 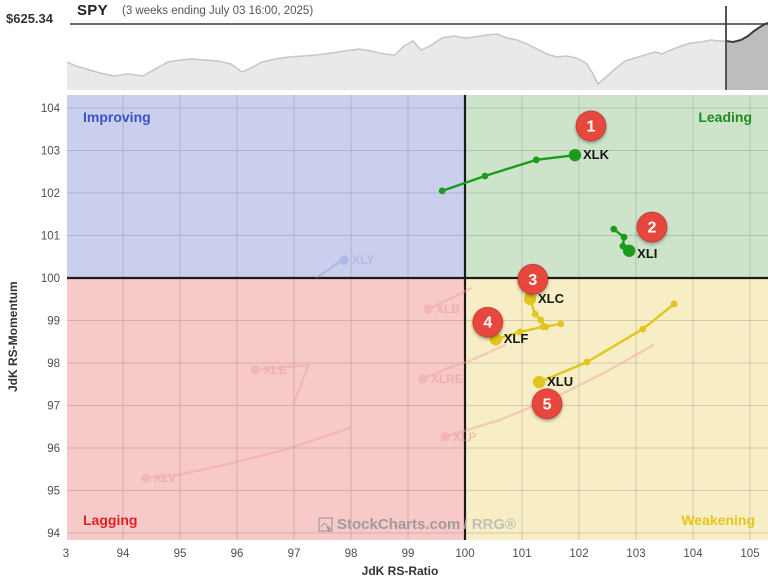 What do you see at coordinates (53, 364) in the screenshot?
I see `y-tick-98: 98` at bounding box center [53, 364].